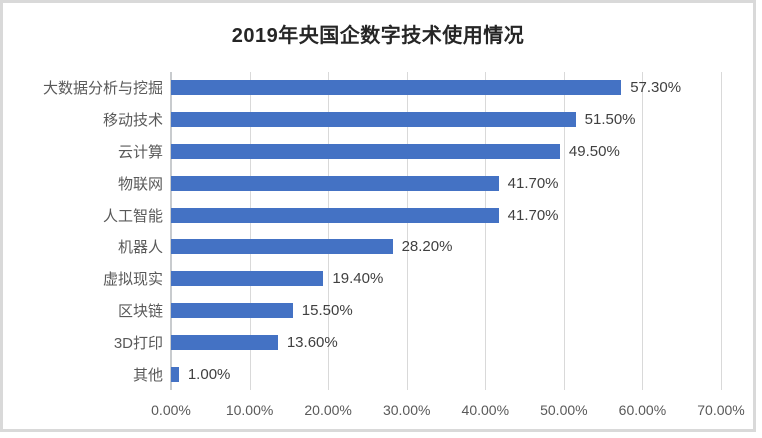 This screenshot has width=762, height=438. Describe the element at coordinates (102, 89) in the screenshot. I see `category-label: 大数据分析与挖掘` at that location.